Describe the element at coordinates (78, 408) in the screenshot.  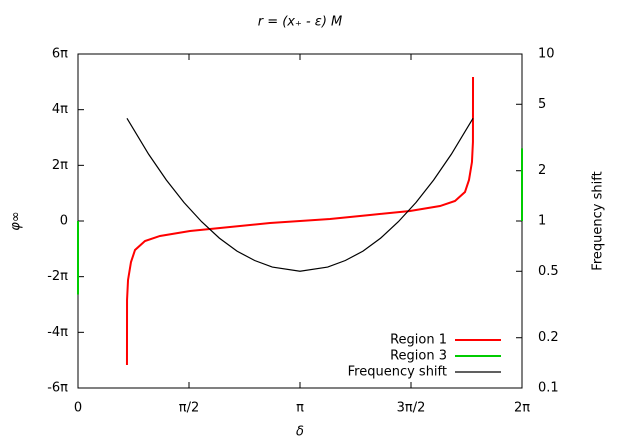
I see `x-tick-label: 0` at that location.